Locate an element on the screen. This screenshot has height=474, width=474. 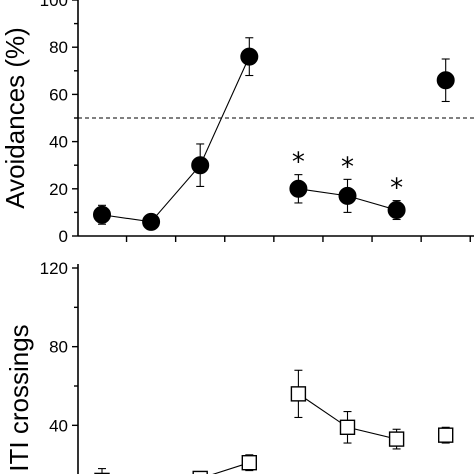
y-tick-label: 0 is located at coordinates (63, 236).